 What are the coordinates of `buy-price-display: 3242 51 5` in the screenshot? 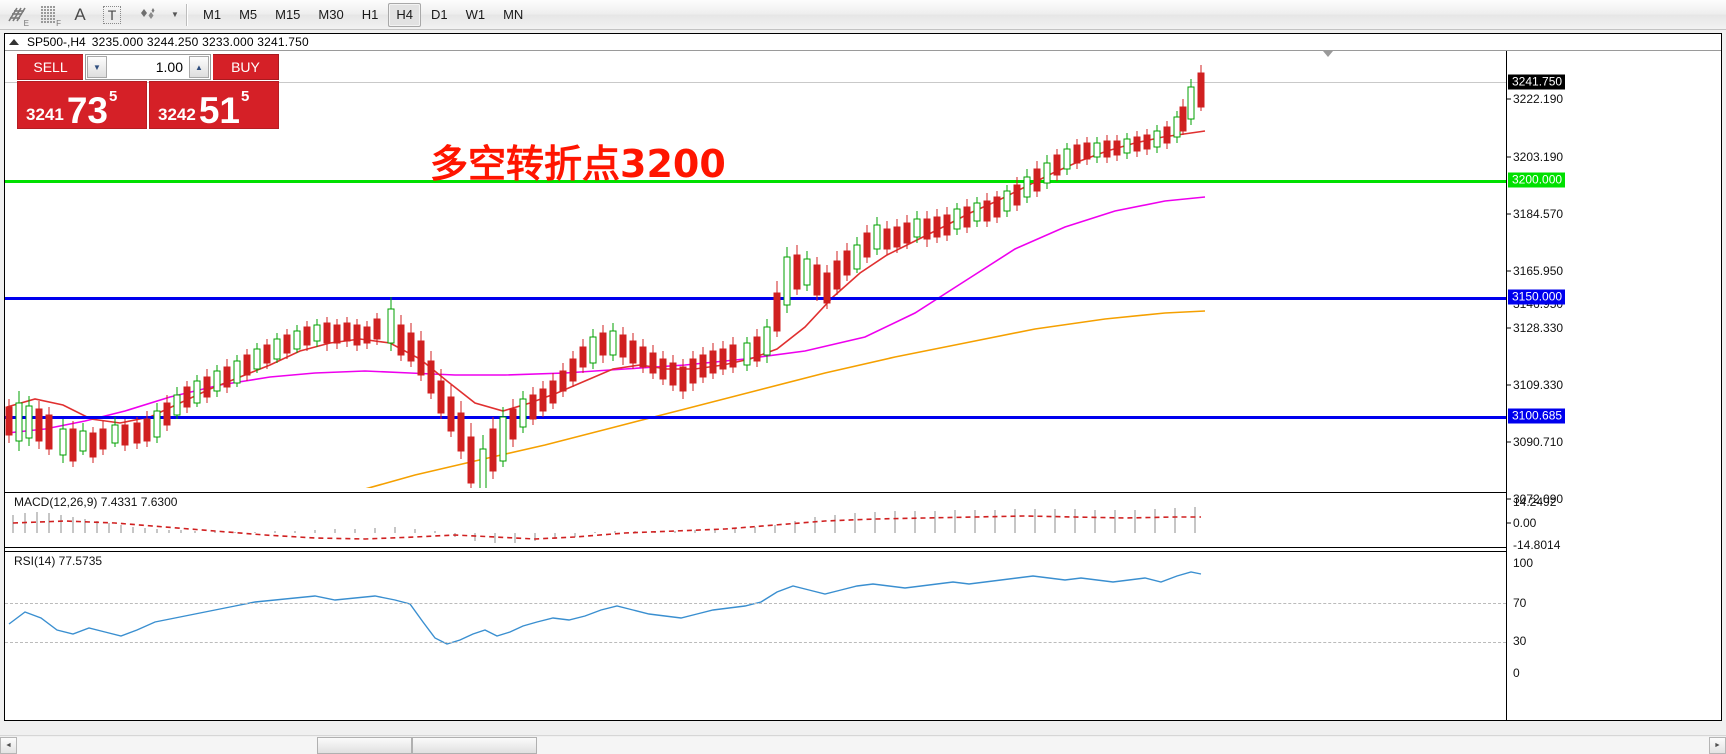 It's located at (214, 105).